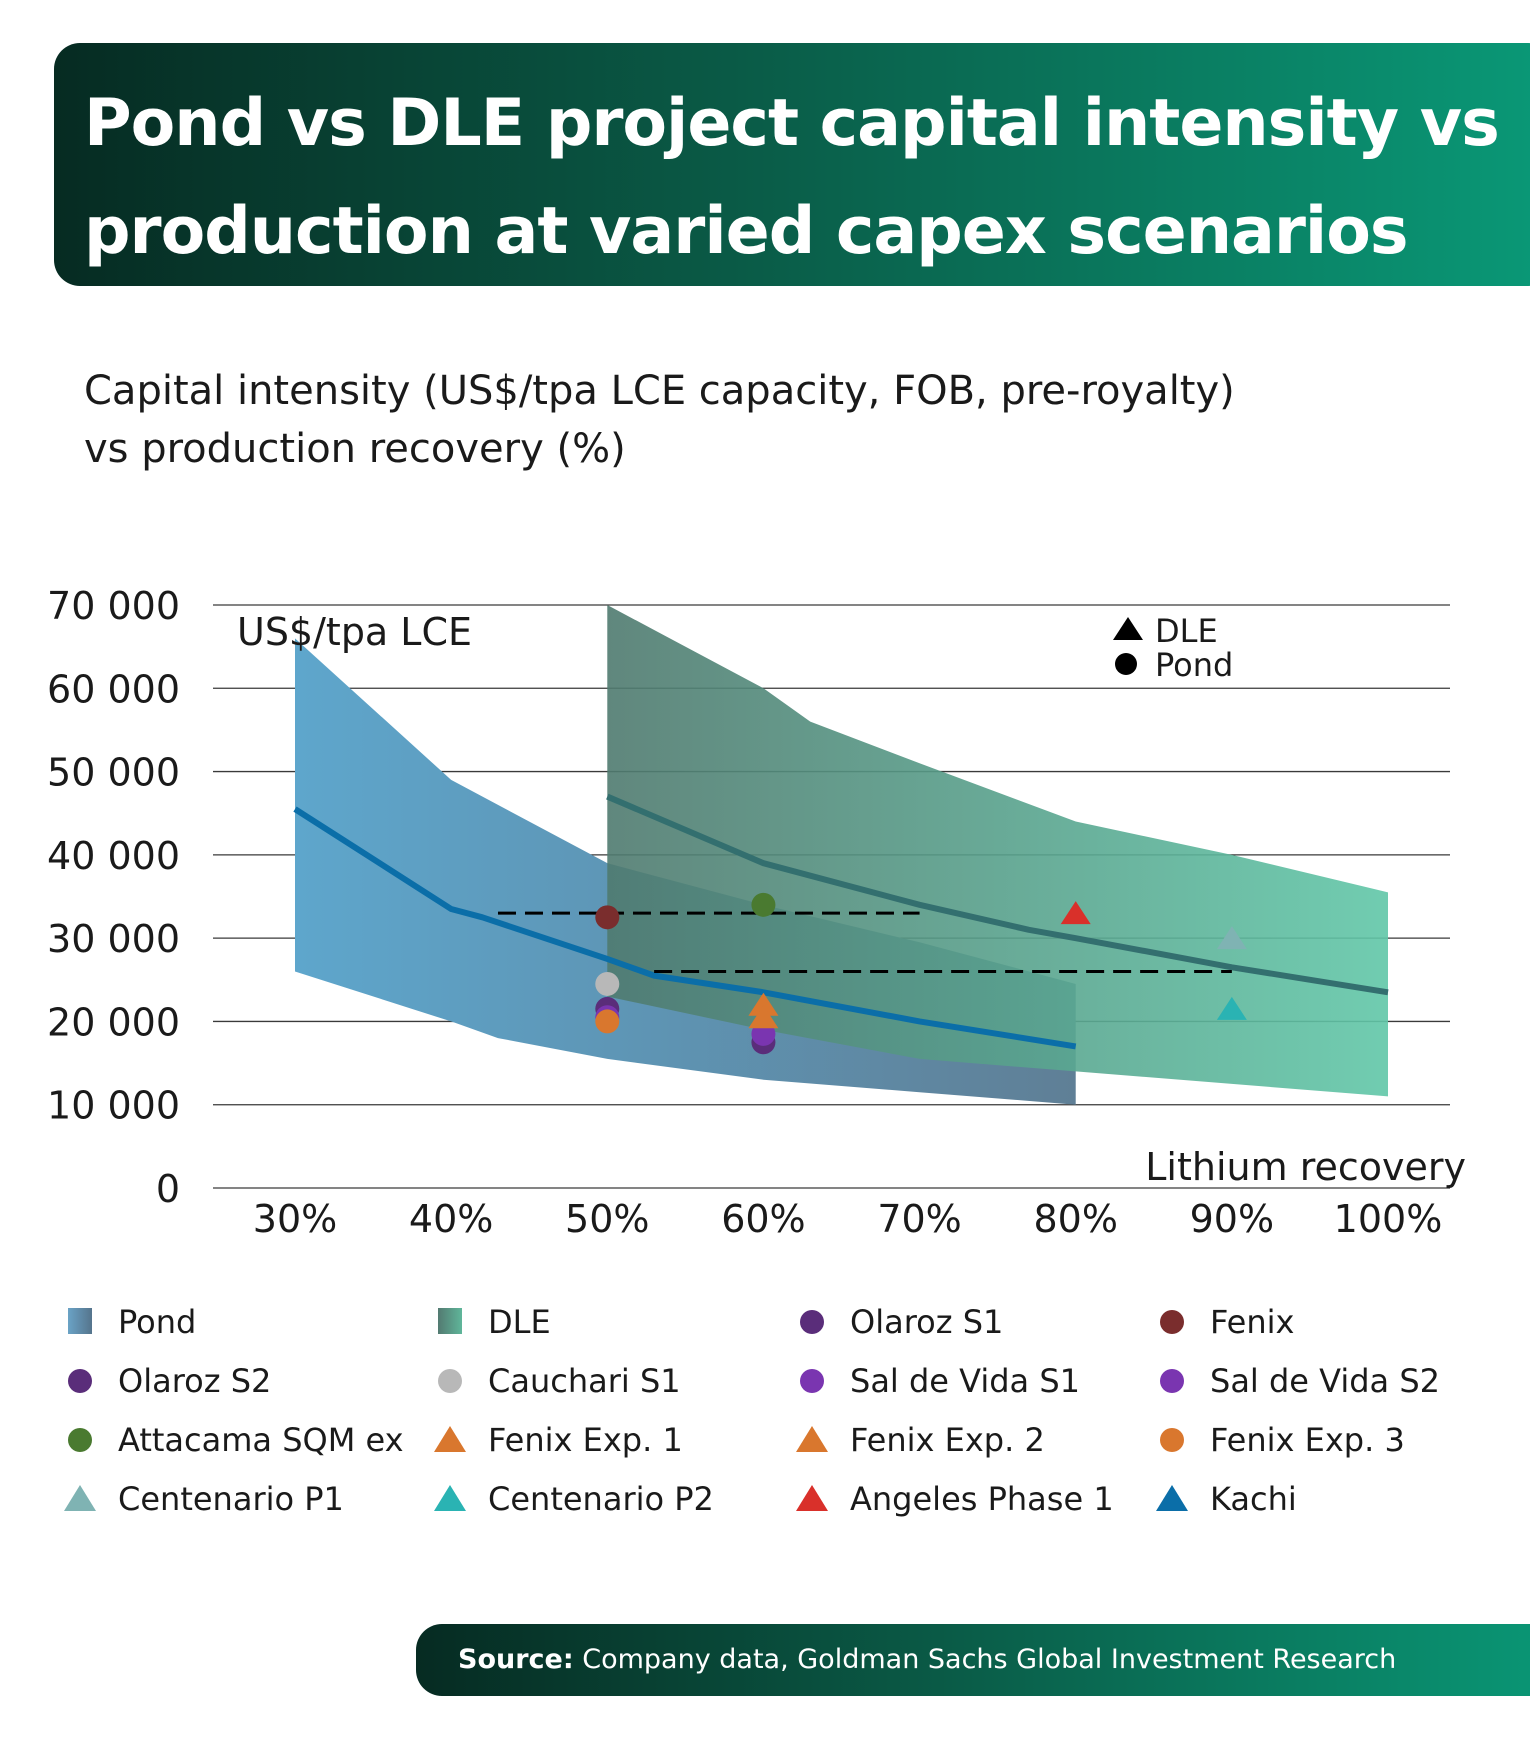 This screenshot has height=1752, width=1530. Describe the element at coordinates (607, 983) in the screenshot. I see `point-cauchari-s1` at that location.